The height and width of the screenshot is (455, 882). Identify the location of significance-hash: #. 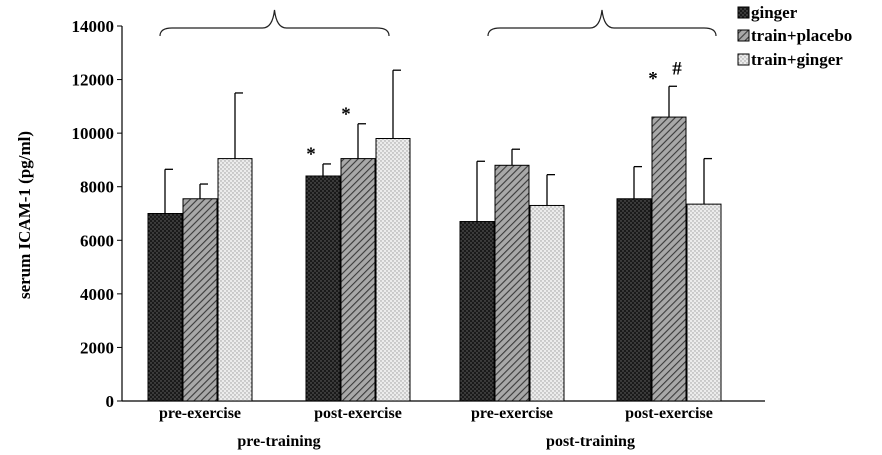
(677, 68).